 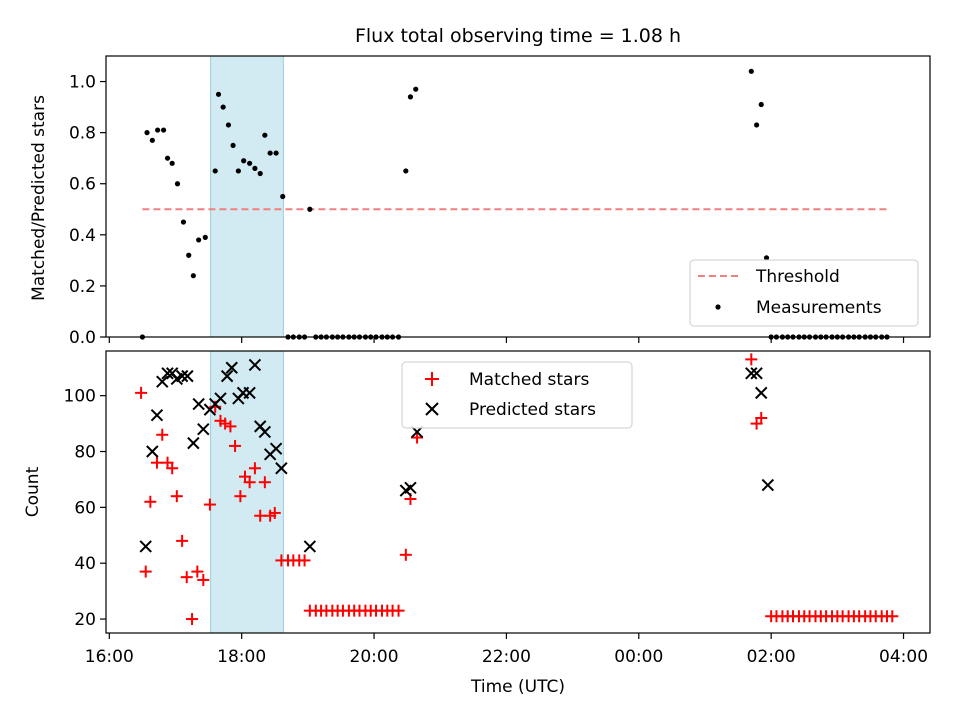 I want to click on legend-measurements-label: Measurements, so click(x=819, y=308).